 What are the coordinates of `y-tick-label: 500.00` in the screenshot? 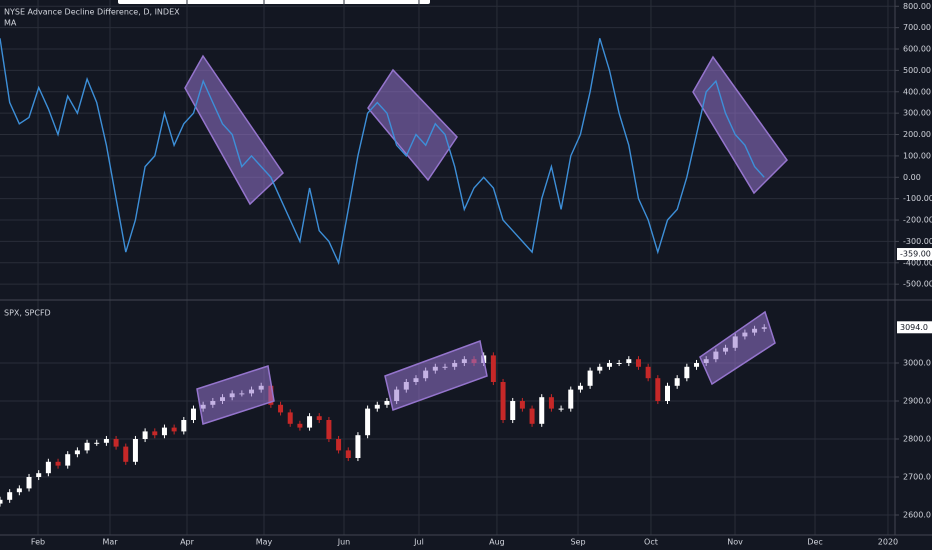 It's located at (917, 70).